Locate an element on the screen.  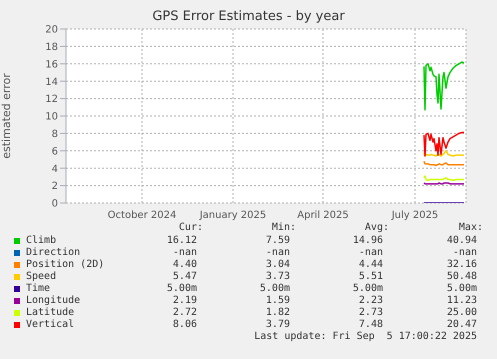
legend-label: Latitude is located at coordinates (50, 312).